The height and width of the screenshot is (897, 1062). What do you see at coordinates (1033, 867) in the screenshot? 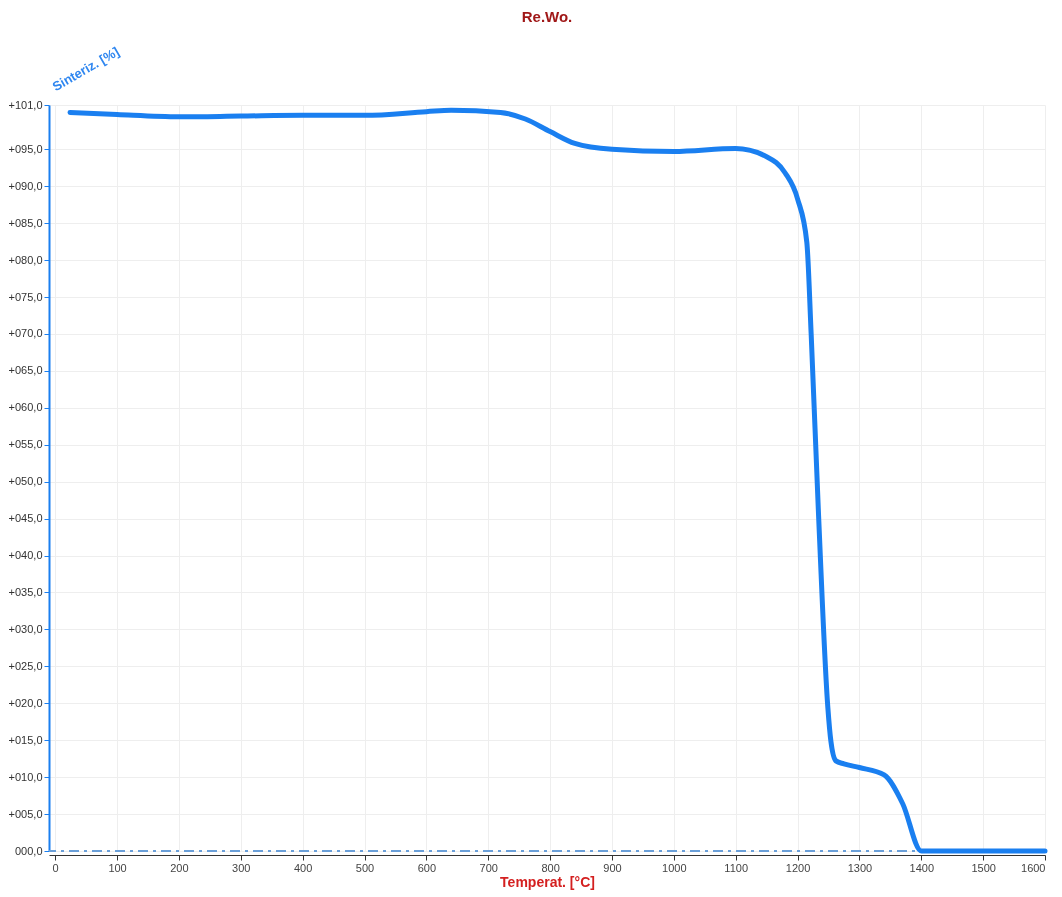
I see `x-tick-label: 1600` at bounding box center [1033, 867].